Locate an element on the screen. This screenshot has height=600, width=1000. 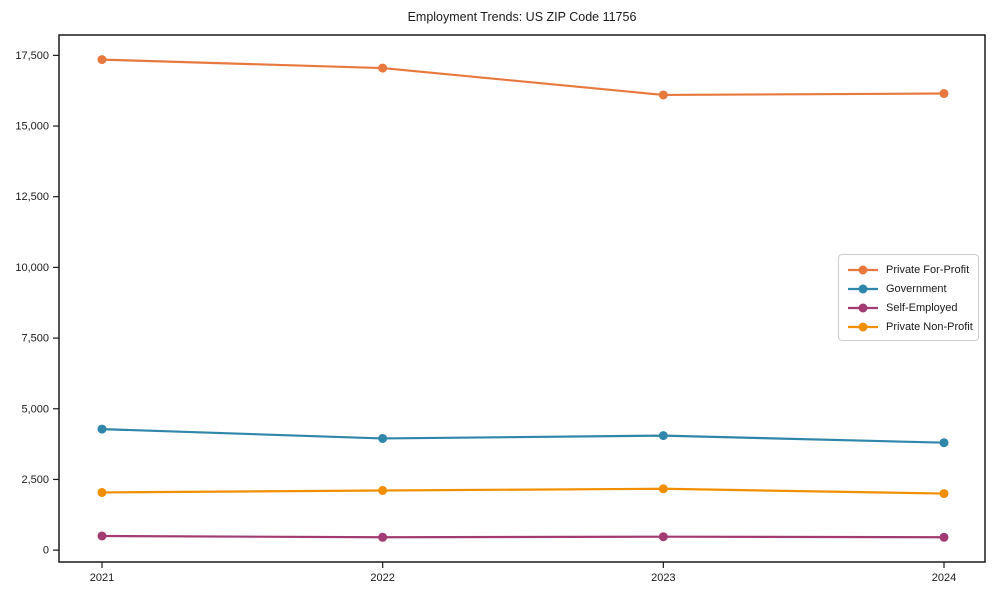
y-axis-tick-label: 12,500 is located at coordinates (32, 197).